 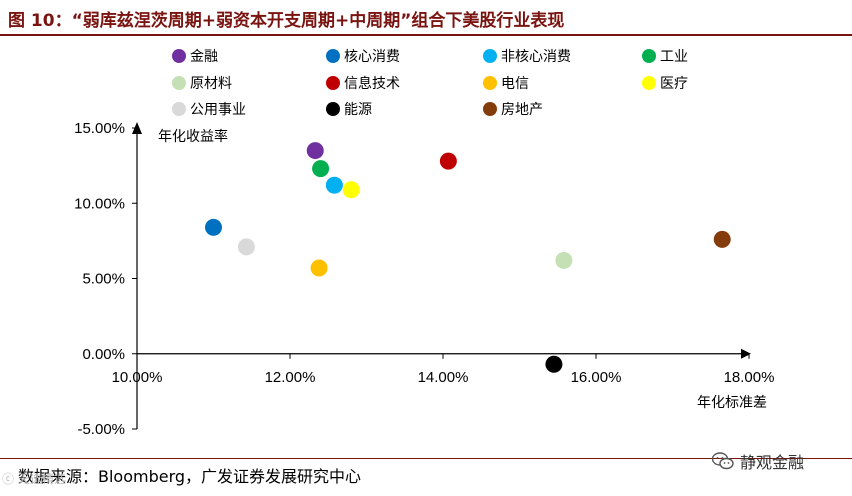 I want to click on y-tick-label: 15.00%, so click(x=99, y=128).